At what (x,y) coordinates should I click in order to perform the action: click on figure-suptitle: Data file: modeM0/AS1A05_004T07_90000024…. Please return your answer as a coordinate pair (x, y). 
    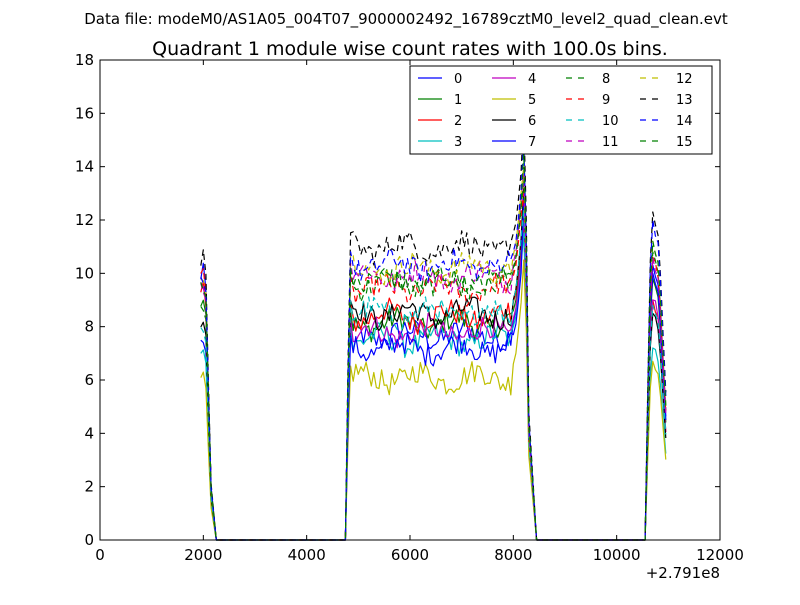
    Looking at the image, I should click on (406, 19).